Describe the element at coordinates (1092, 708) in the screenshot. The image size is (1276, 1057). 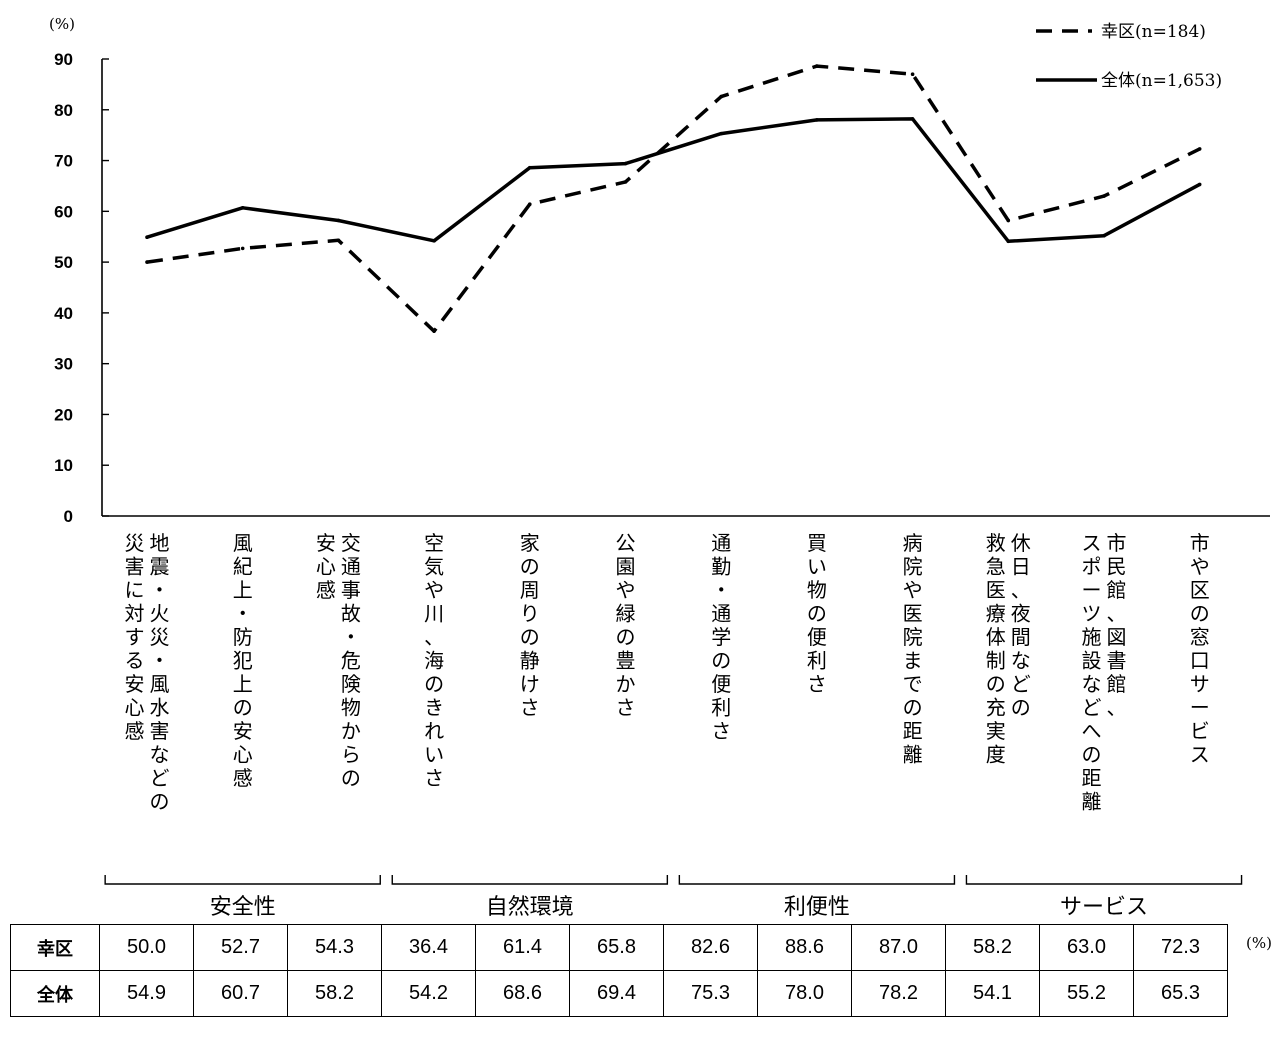
I see `category-char: ど` at that location.